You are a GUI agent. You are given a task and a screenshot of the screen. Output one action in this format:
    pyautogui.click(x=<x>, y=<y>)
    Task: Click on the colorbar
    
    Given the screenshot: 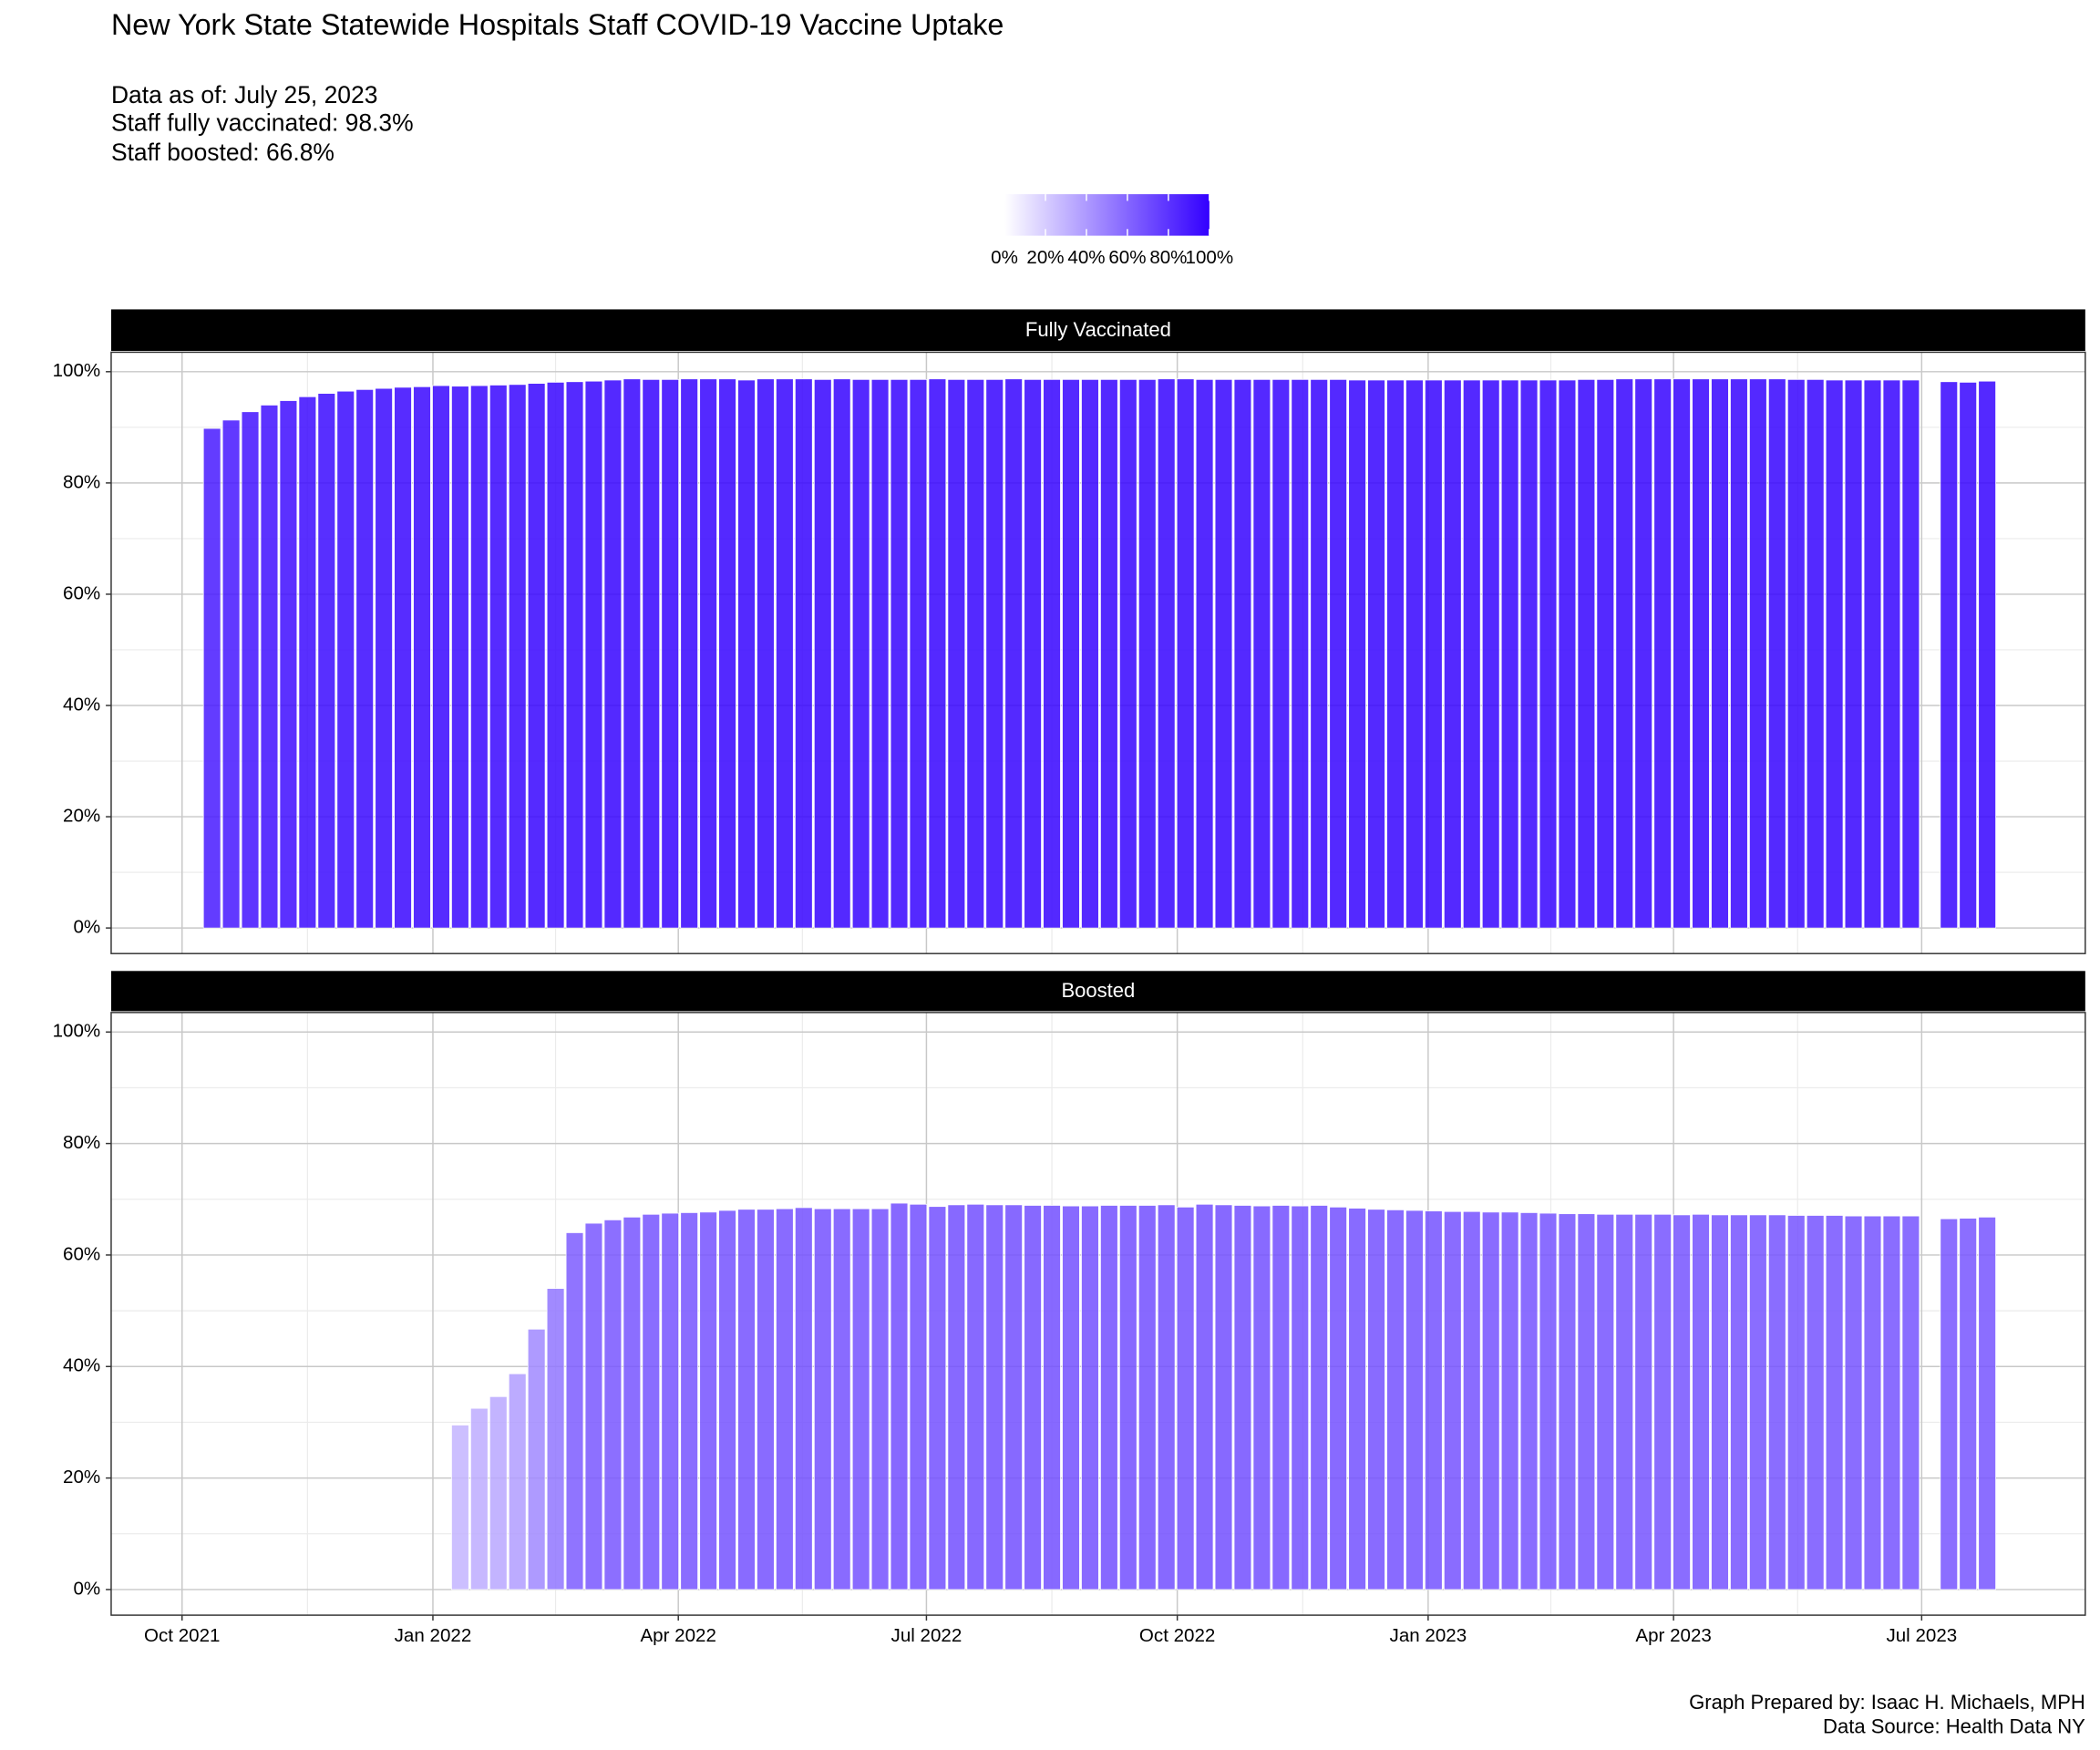 What is the action you would take?
    pyautogui.click(x=1107, y=215)
    